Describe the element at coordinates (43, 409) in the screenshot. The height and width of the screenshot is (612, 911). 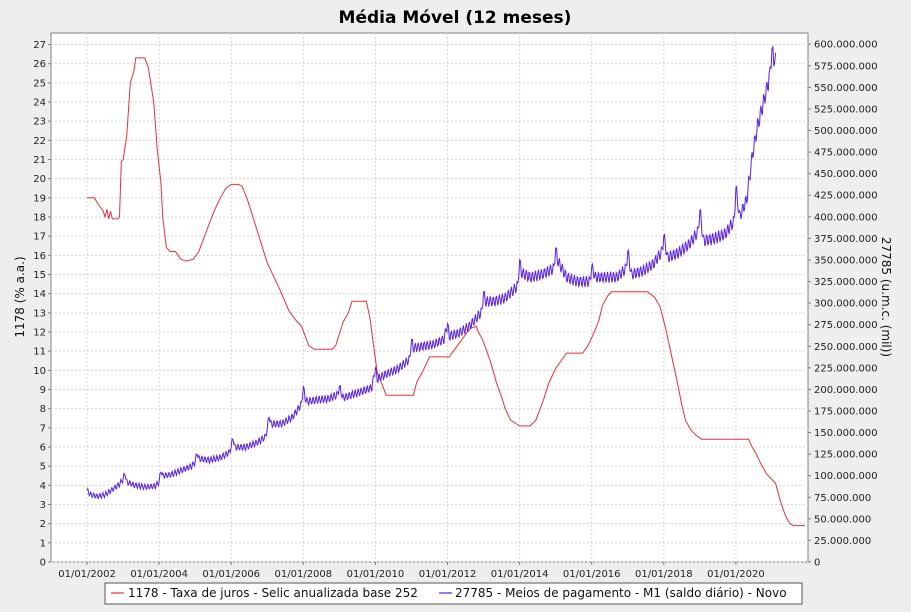
I see `left-tick-label: 8` at that location.